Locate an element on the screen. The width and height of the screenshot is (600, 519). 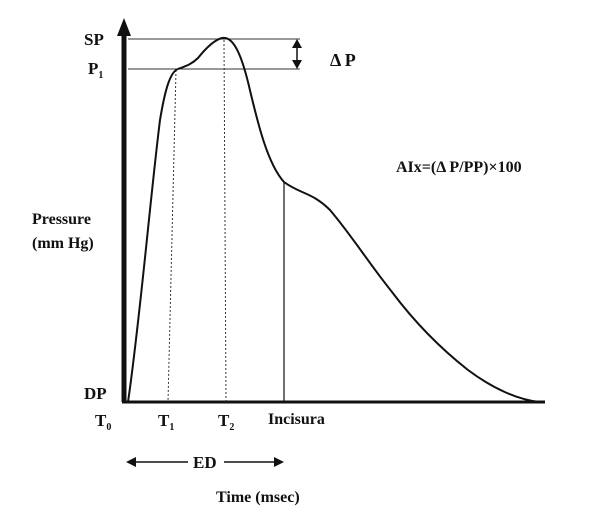
delta-p-label: Δ P is located at coordinates (343, 60).